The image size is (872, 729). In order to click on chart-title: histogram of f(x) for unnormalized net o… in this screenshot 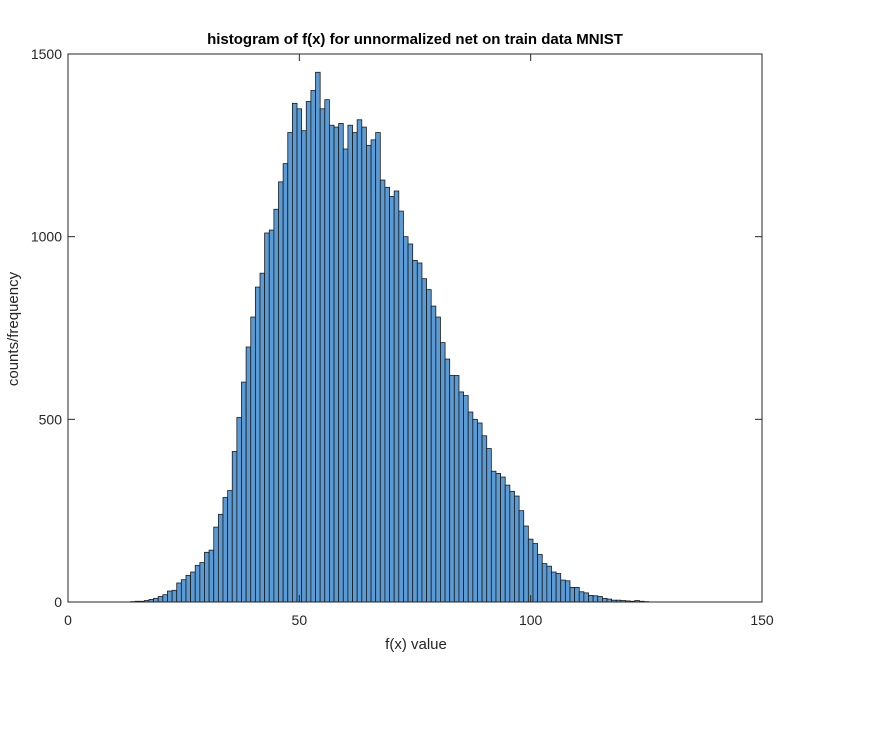, I will do `click(415, 39)`.